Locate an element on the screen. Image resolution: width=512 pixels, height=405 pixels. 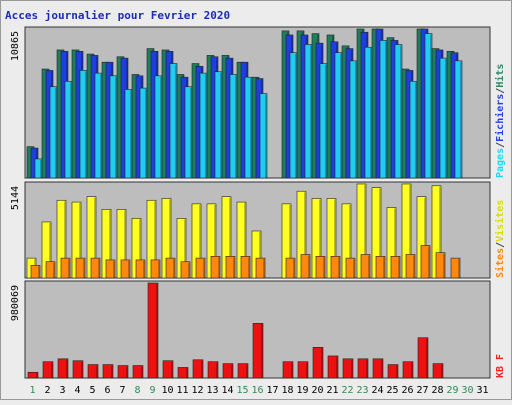
legend-label-1-2: Fichiers is located at coordinates (500, 118).